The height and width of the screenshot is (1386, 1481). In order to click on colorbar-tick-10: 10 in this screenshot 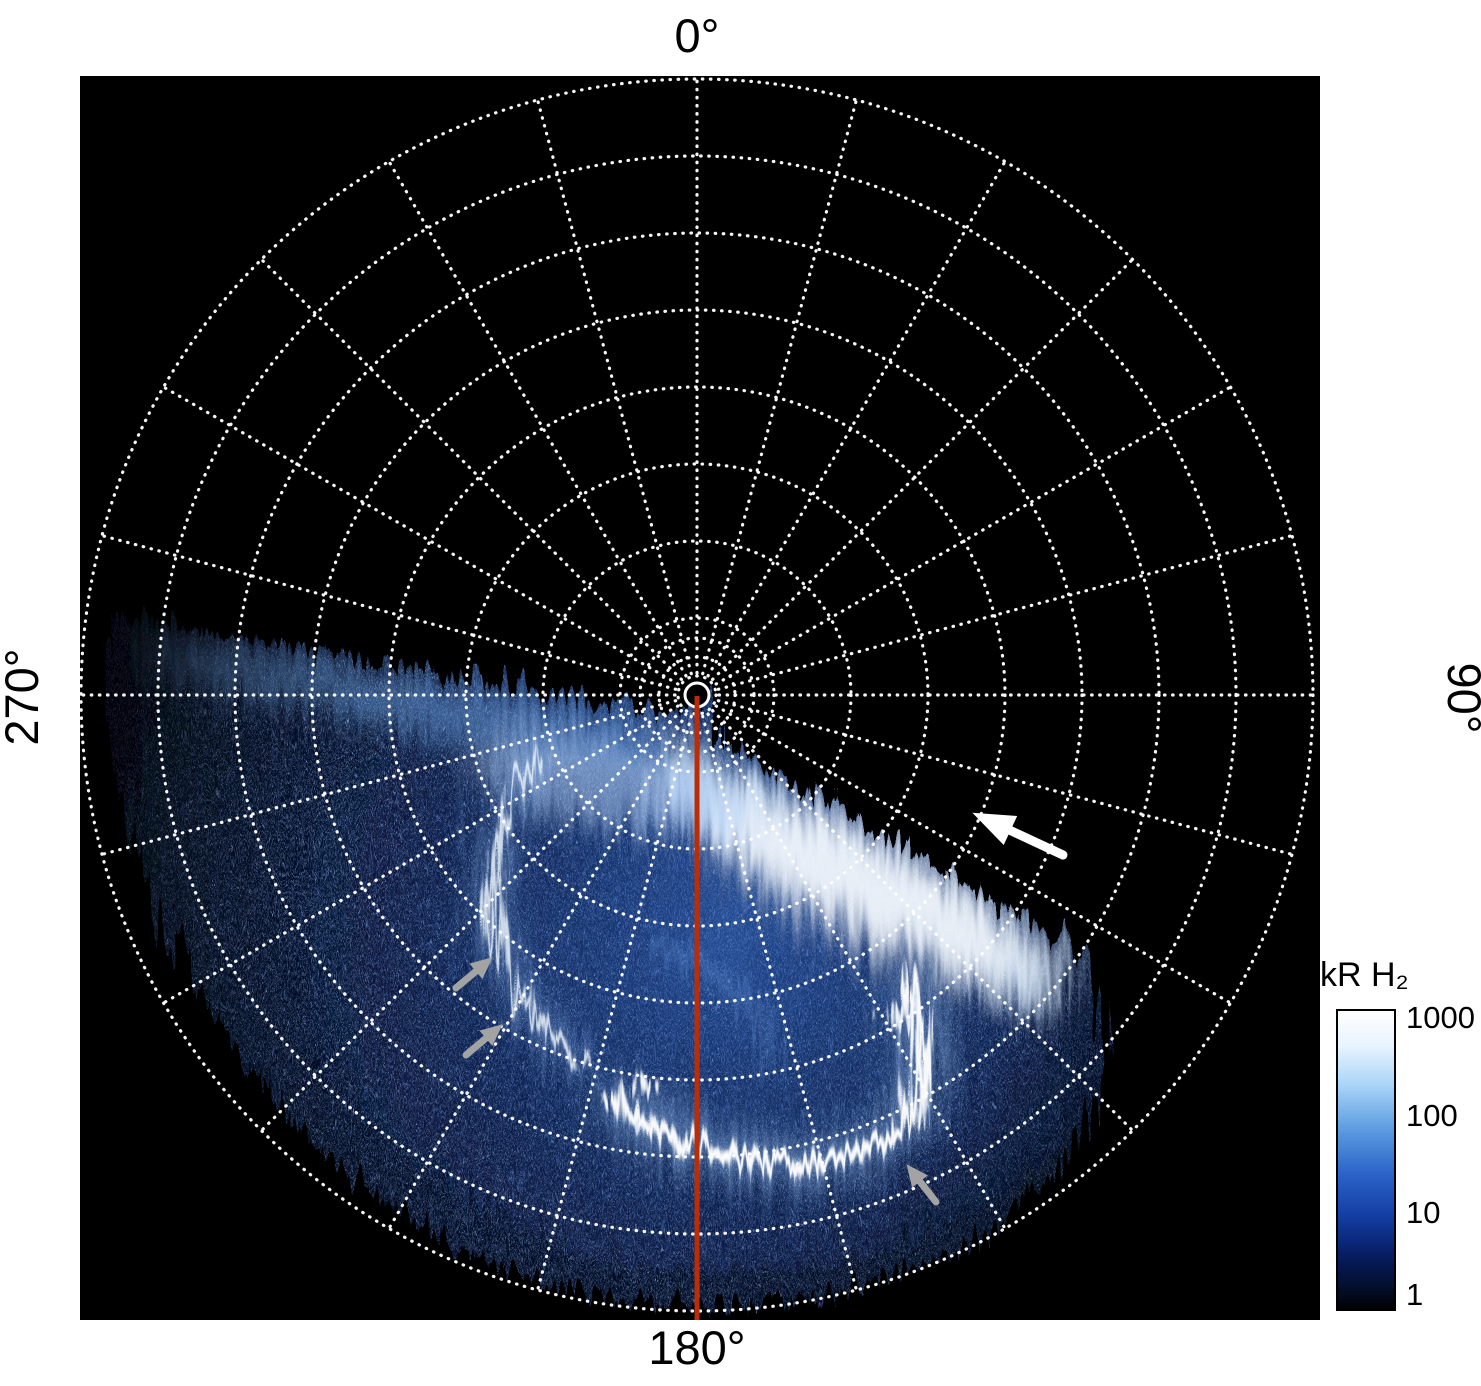, I will do `click(1423, 1212)`.